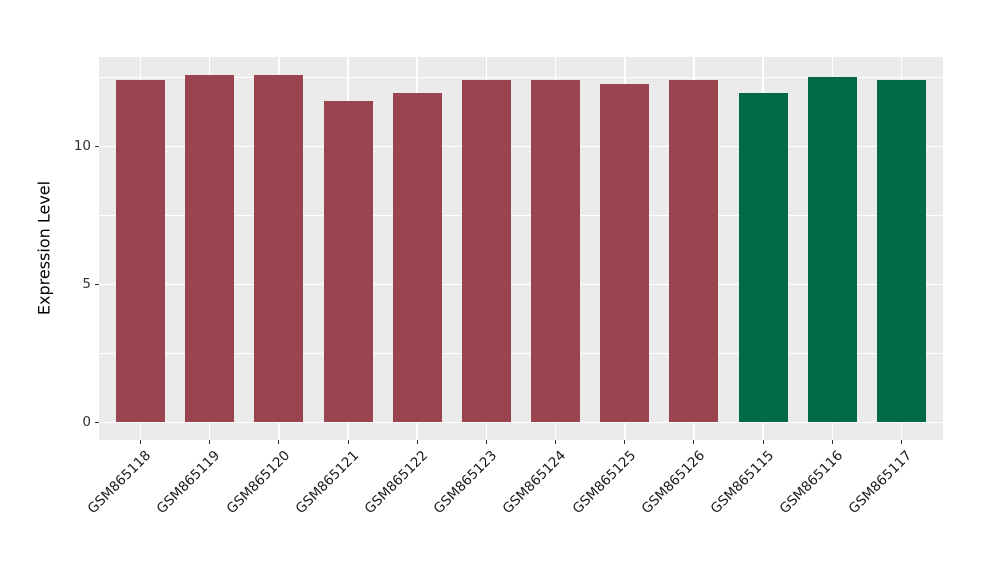 The width and height of the screenshot is (1000, 580). I want to click on bar-GSM865115, so click(763, 257).